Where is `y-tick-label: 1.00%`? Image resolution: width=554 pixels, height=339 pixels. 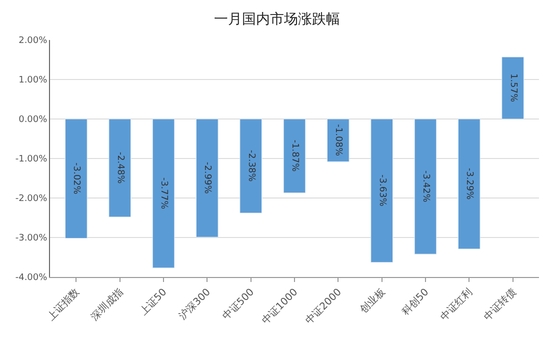
y-tick-label: 1.00% is located at coordinates (33, 81).